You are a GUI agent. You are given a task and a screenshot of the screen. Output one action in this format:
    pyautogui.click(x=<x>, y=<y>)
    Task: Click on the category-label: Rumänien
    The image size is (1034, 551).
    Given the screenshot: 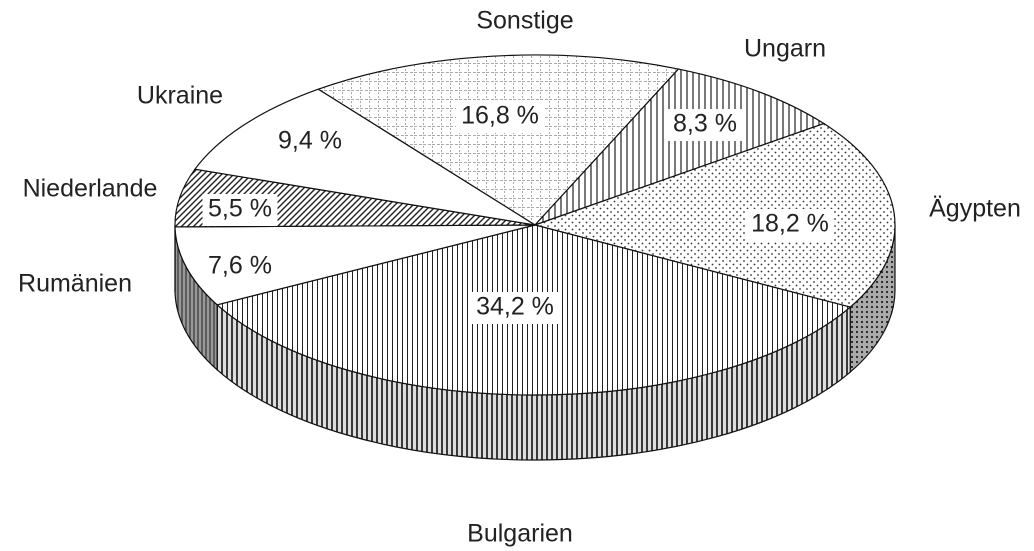 What is the action you would take?
    pyautogui.click(x=75, y=284)
    